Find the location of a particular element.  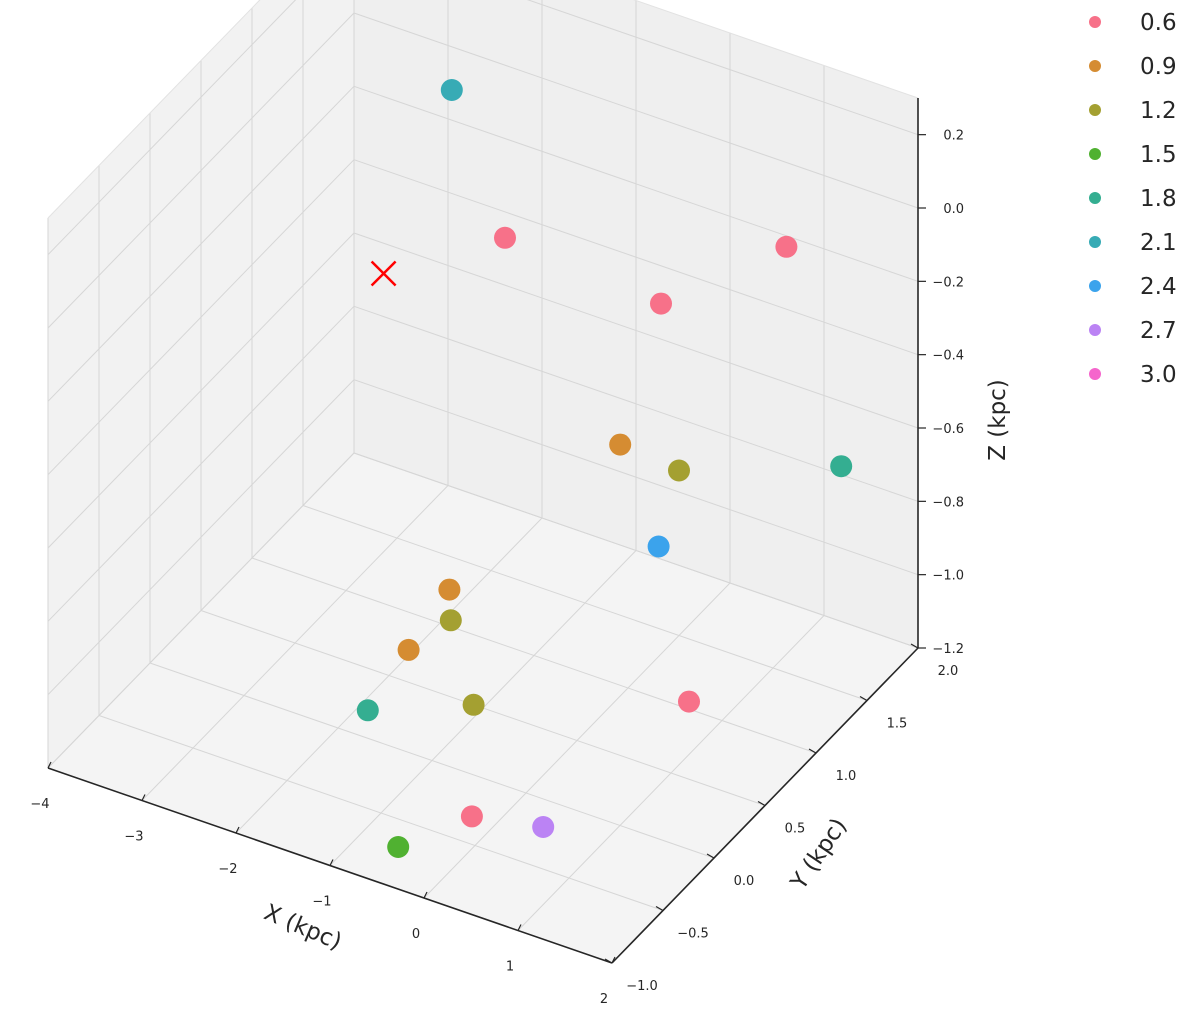

z-tick-label: 0.0 is located at coordinates (953, 209).